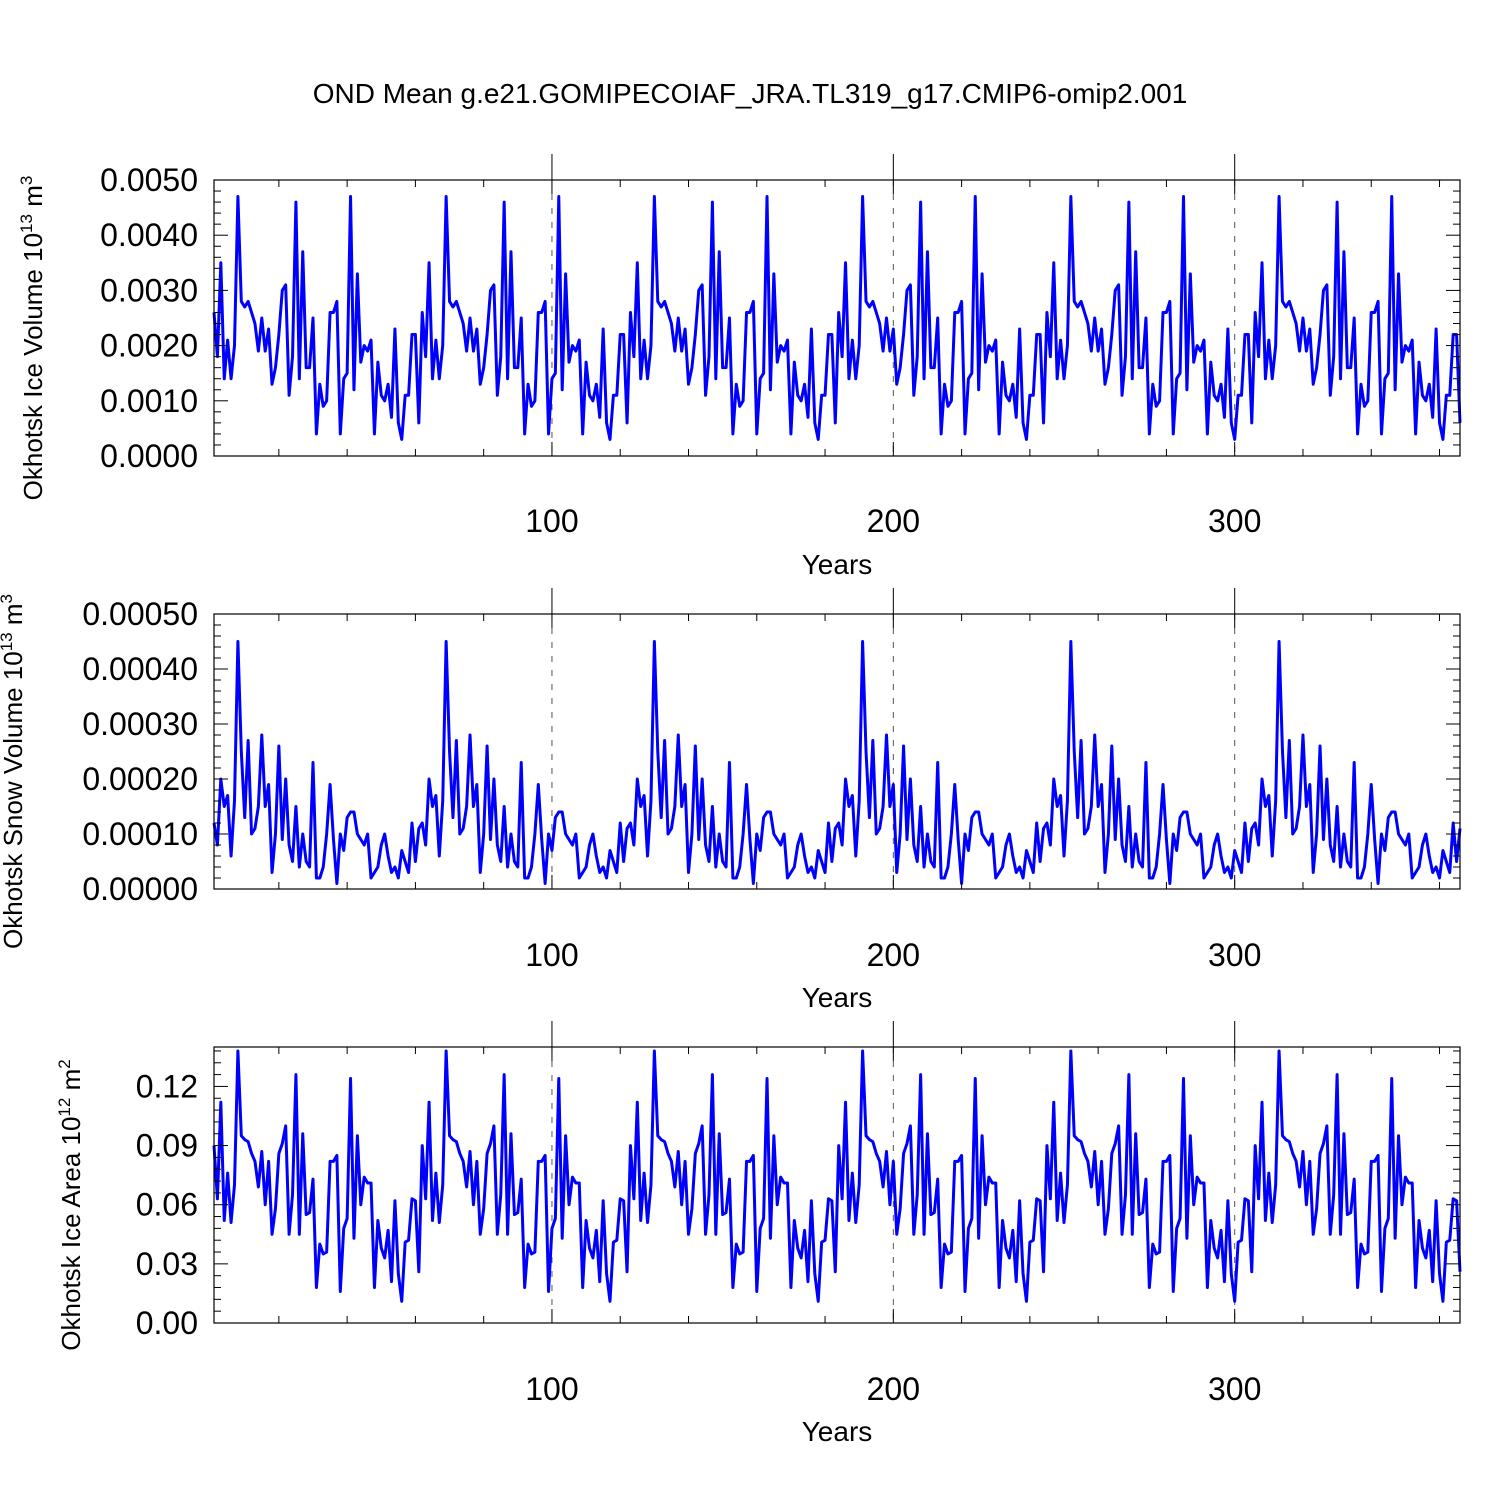 Image resolution: width=1500 pixels, height=1500 pixels. I want to click on y-tick-label: 0.00000, so click(140, 889).